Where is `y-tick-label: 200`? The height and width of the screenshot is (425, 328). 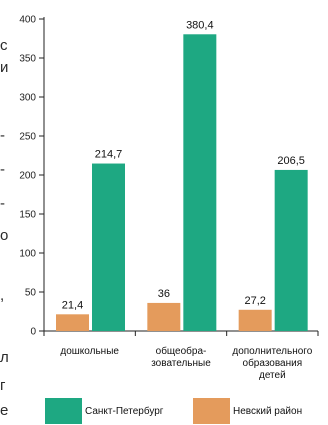
y-tick-label: 200 is located at coordinates (27, 176).